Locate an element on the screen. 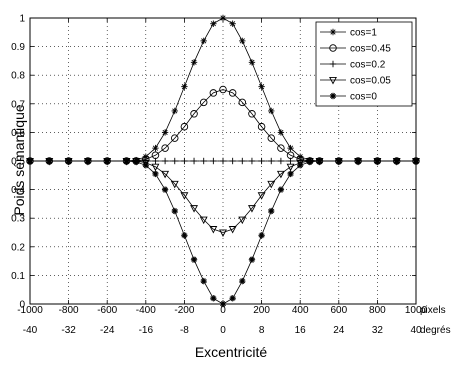 This screenshot has width=462, height=365. y-tick-label: 0 is located at coordinates (22, 305).